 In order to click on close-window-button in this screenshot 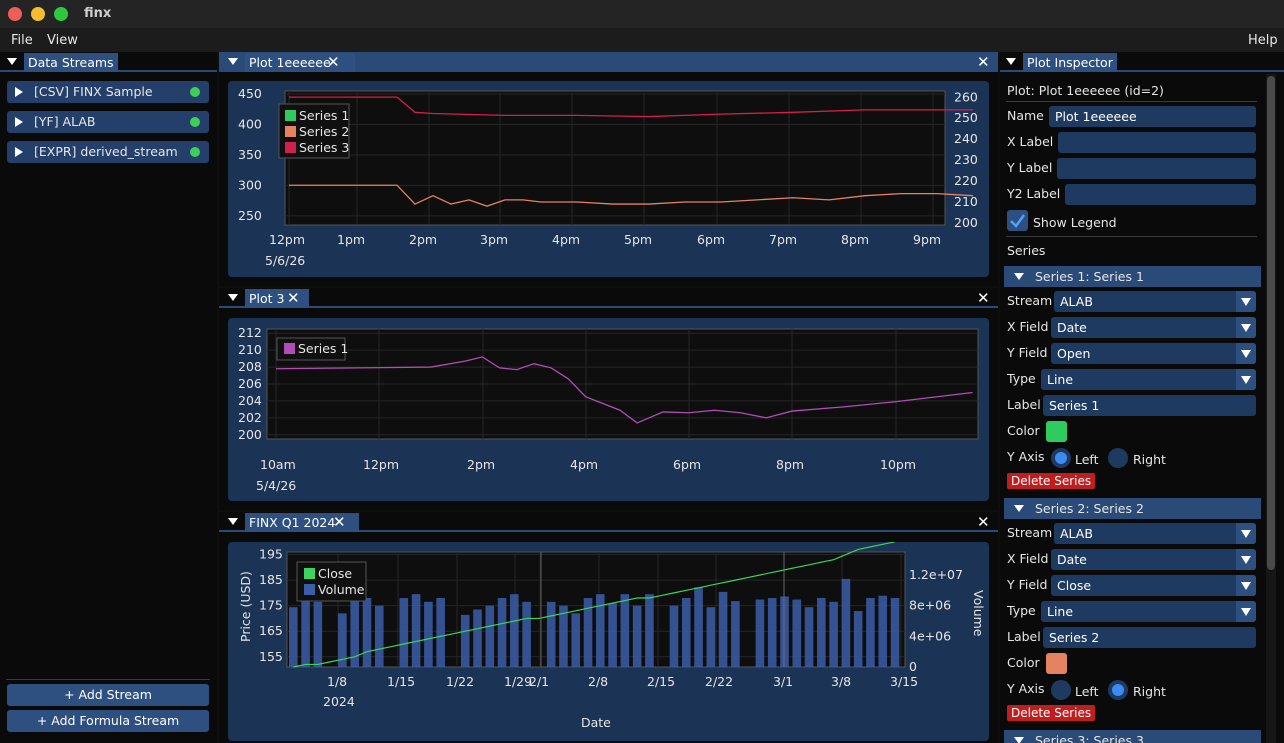, I will do `click(15, 14)`.